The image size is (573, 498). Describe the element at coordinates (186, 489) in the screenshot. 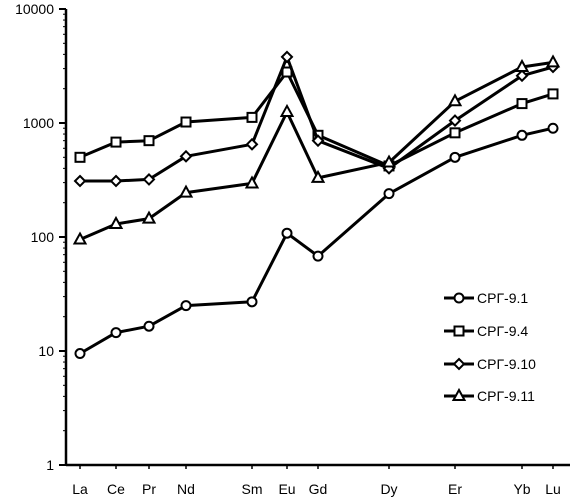

I see `x-tick-label: Nd` at that location.